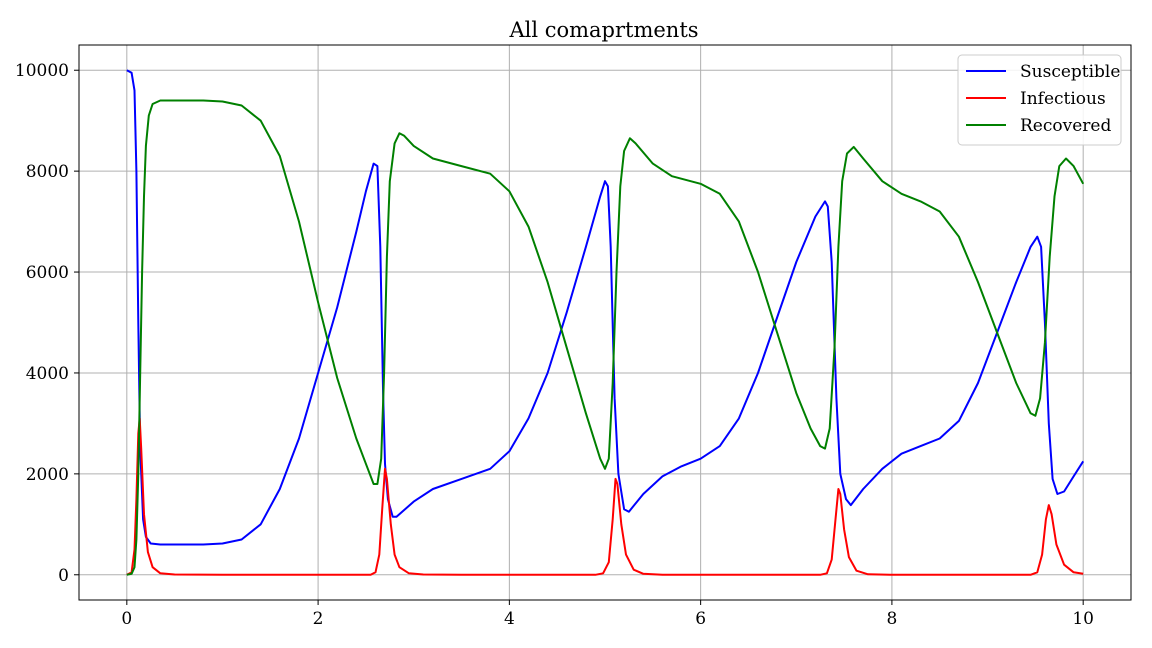 The width and height of the screenshot is (1152, 648). What do you see at coordinates (1070, 72) in the screenshot?
I see `legend-label: Susceptible` at bounding box center [1070, 72].